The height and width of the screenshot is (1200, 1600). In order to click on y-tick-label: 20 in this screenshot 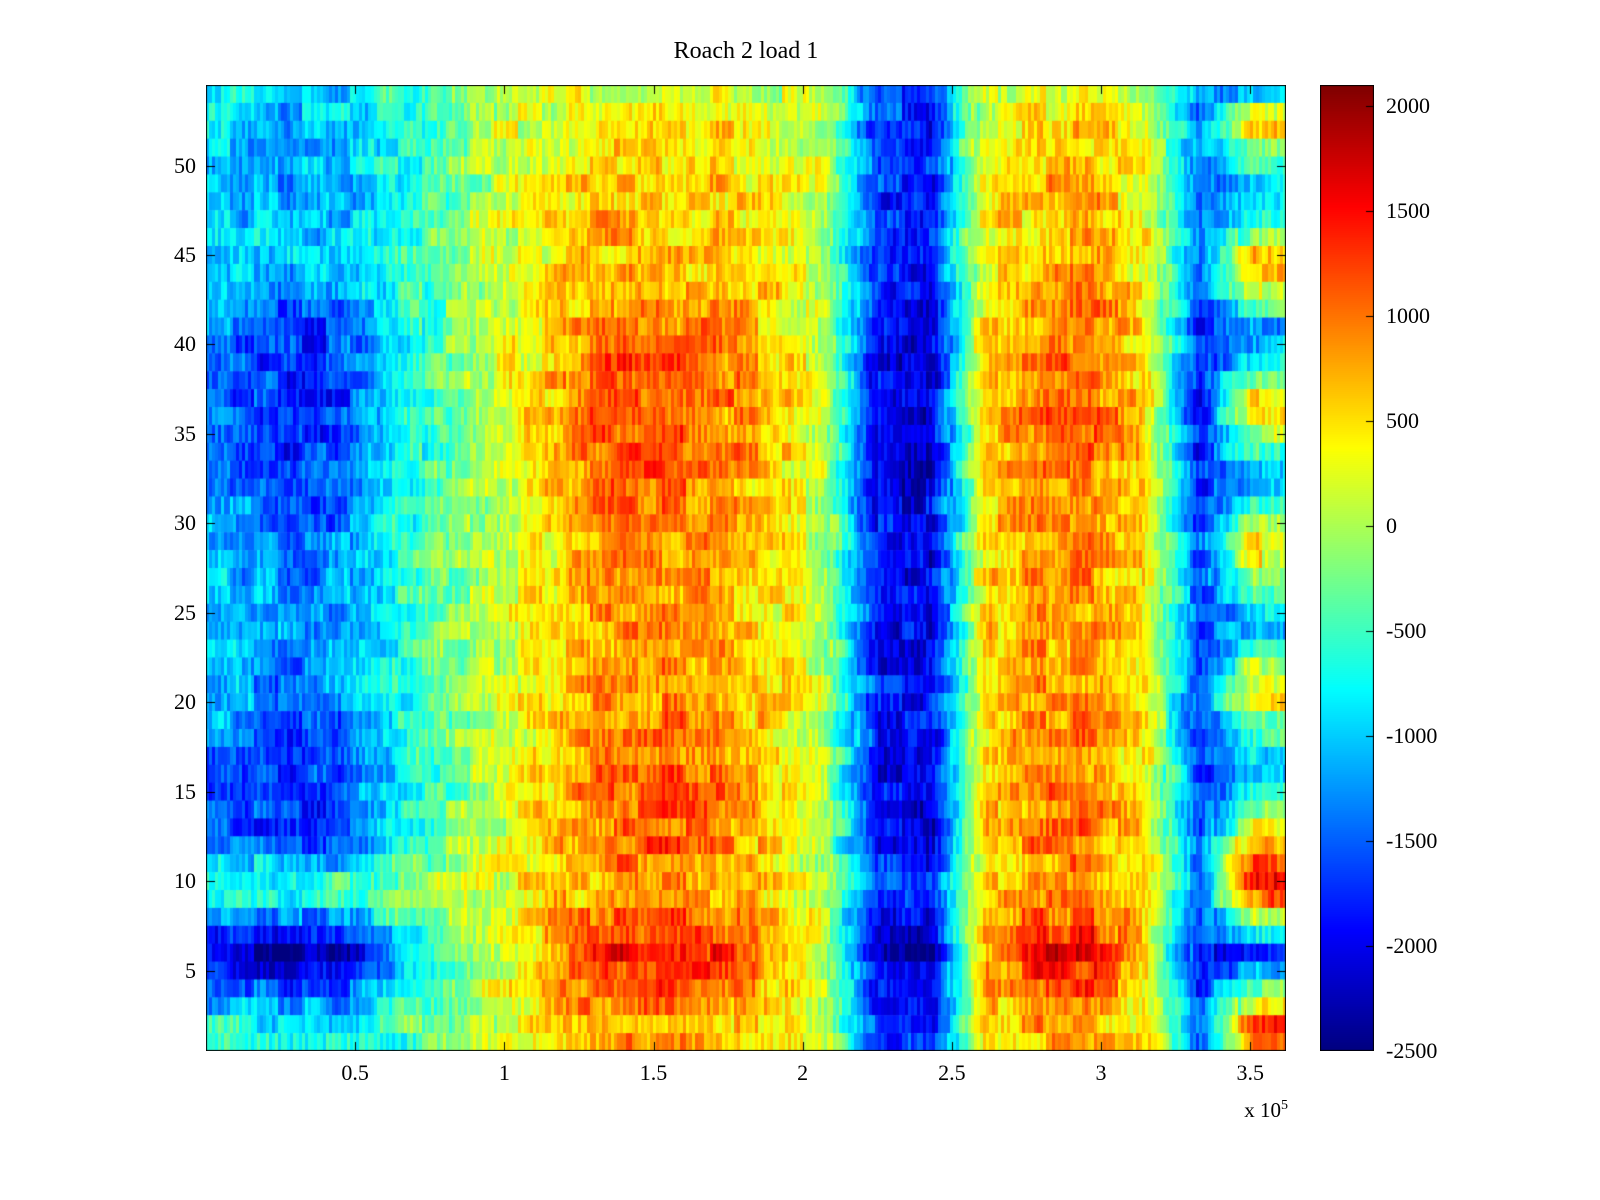, I will do `click(185, 702)`.